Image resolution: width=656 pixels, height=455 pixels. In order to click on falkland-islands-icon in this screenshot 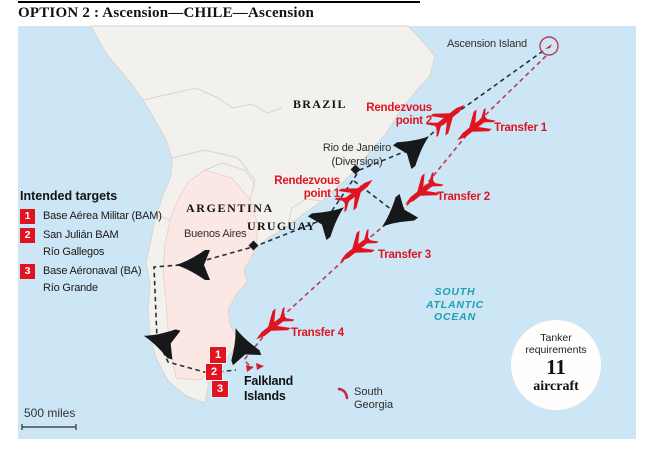, I will do `click(255, 367)`.